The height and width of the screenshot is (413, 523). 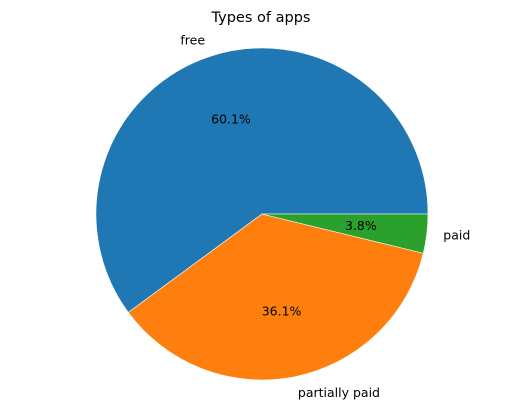 I want to click on slice-percent-partially-paid: 36.1%, so click(x=282, y=311).